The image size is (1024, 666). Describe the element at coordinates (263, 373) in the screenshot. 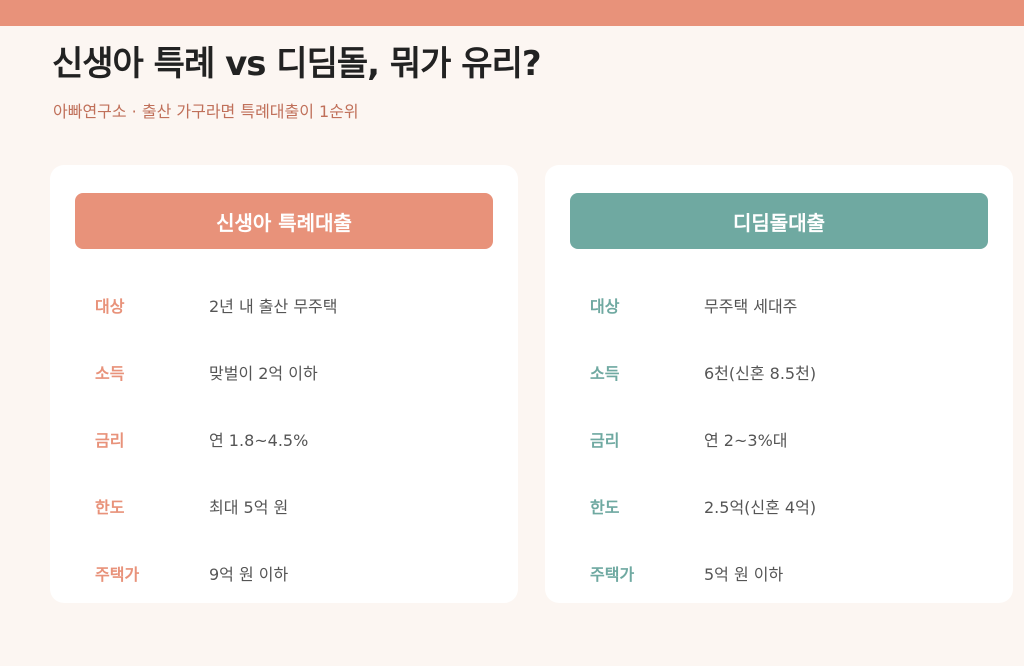

I see `row-value: 맞벌이 2억 이하` at that location.